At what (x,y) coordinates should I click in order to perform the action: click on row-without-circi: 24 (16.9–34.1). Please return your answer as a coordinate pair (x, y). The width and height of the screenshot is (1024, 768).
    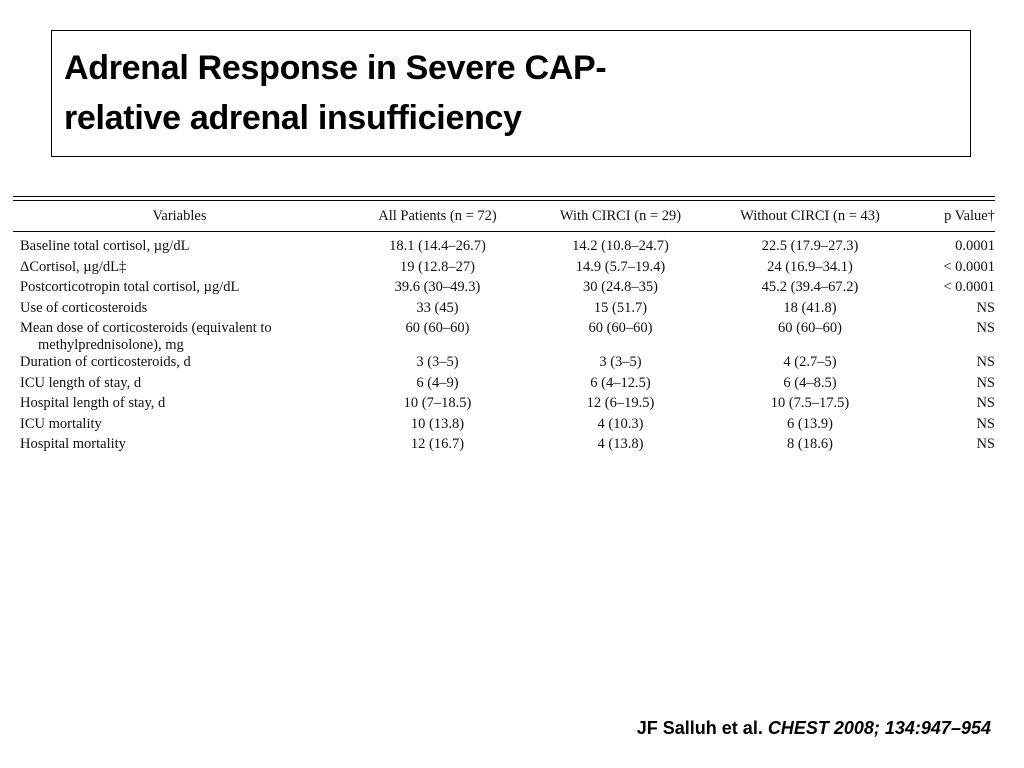
    Looking at the image, I should click on (810, 266).